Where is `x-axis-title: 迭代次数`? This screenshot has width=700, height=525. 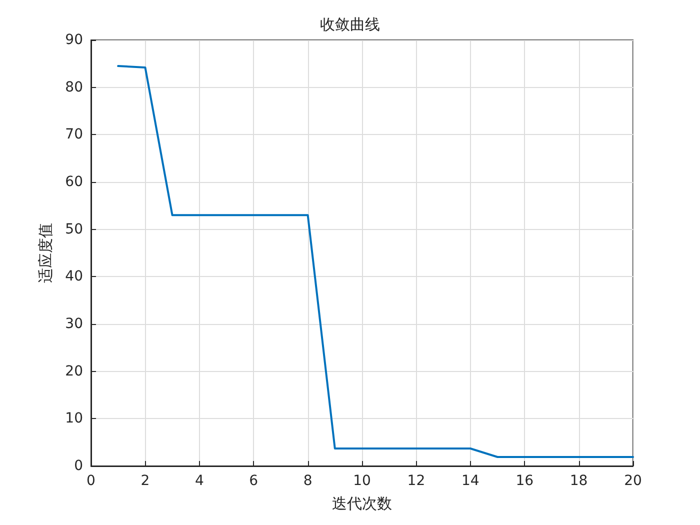
x-axis-title: 迭代次数 is located at coordinates (362, 503).